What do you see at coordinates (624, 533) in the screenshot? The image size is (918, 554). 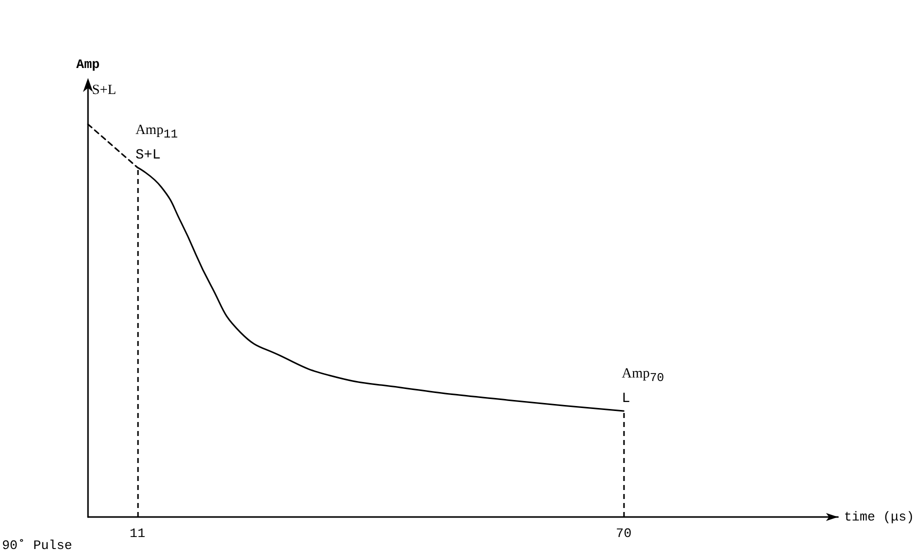 I see `x-tick-label: 70` at bounding box center [624, 533].